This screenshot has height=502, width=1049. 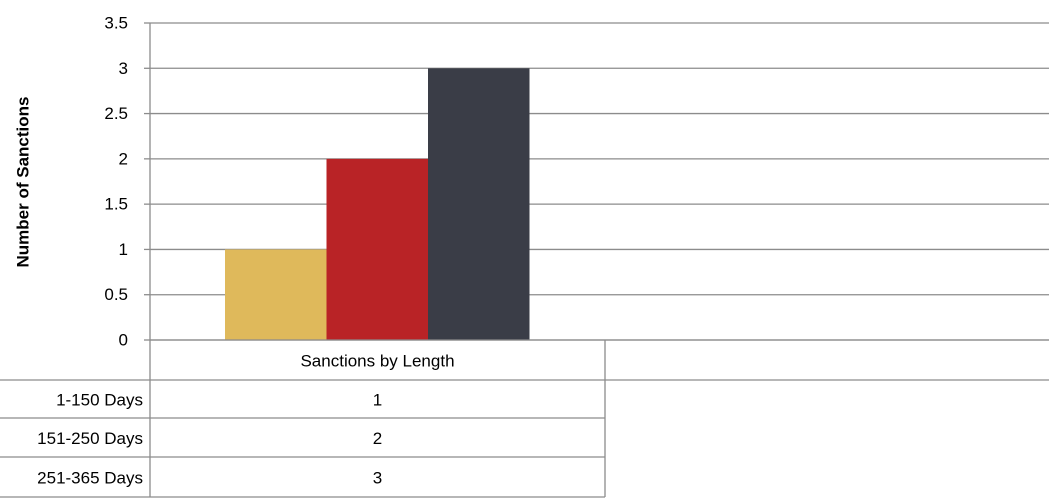 What do you see at coordinates (116, 113) in the screenshot?
I see `y-tick-label: 2.5` at bounding box center [116, 113].